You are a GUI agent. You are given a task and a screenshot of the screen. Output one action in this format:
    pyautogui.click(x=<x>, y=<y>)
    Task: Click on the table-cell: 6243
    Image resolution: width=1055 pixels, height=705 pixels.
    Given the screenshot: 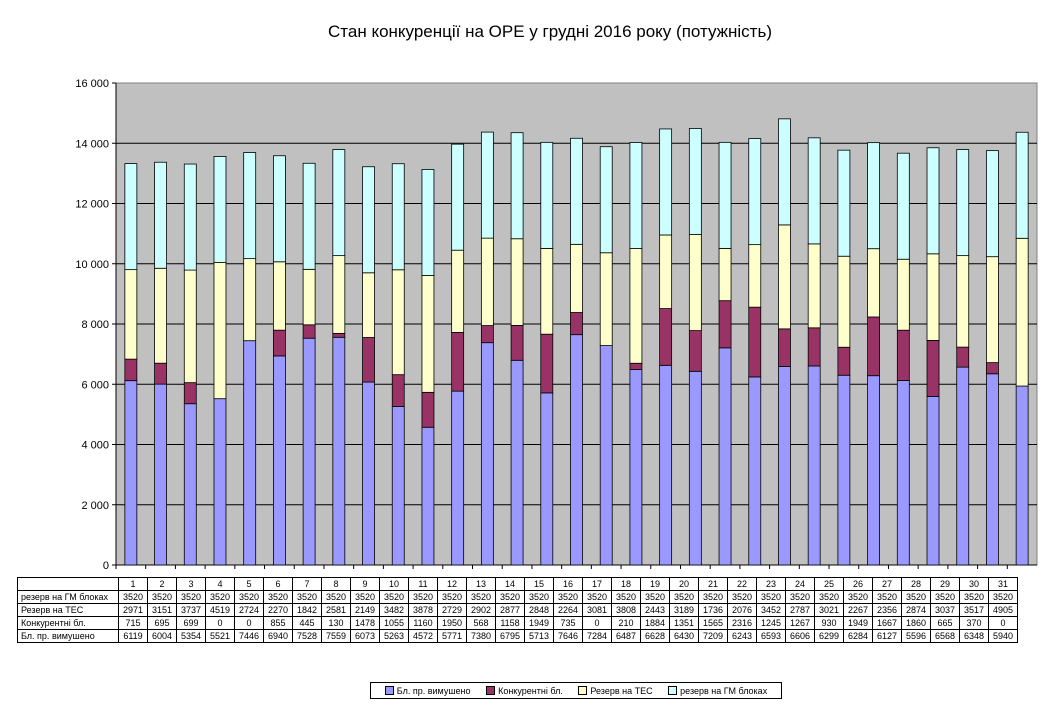 What is the action you would take?
    pyautogui.click(x=742, y=636)
    